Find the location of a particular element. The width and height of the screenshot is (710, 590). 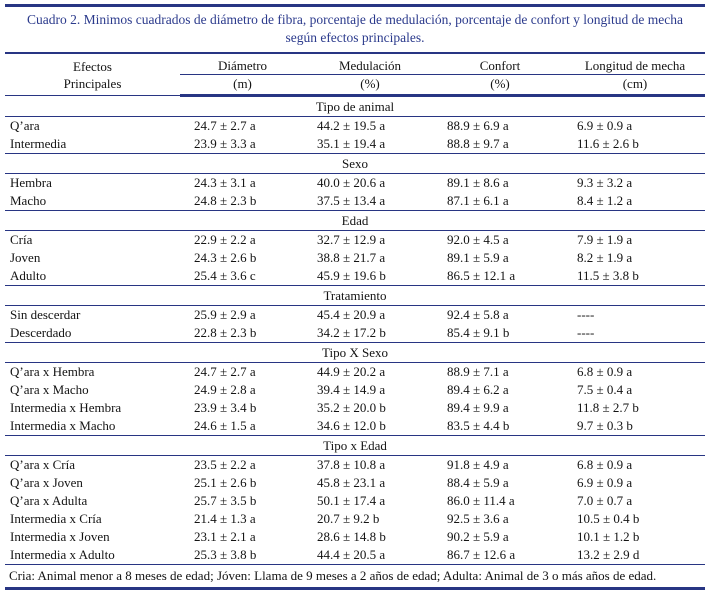

section-title: Edad is located at coordinates (355, 220).